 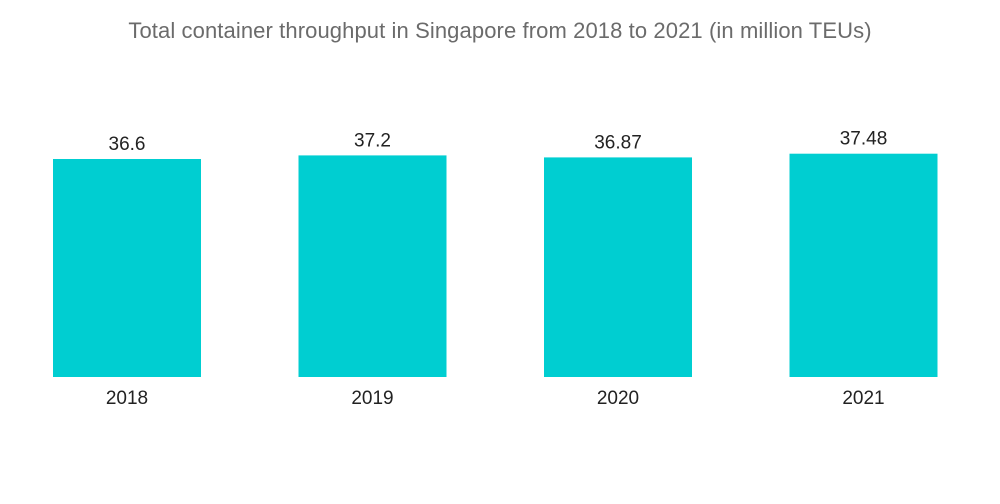 I want to click on x-tick-label-2021: 2021, so click(x=863, y=398).